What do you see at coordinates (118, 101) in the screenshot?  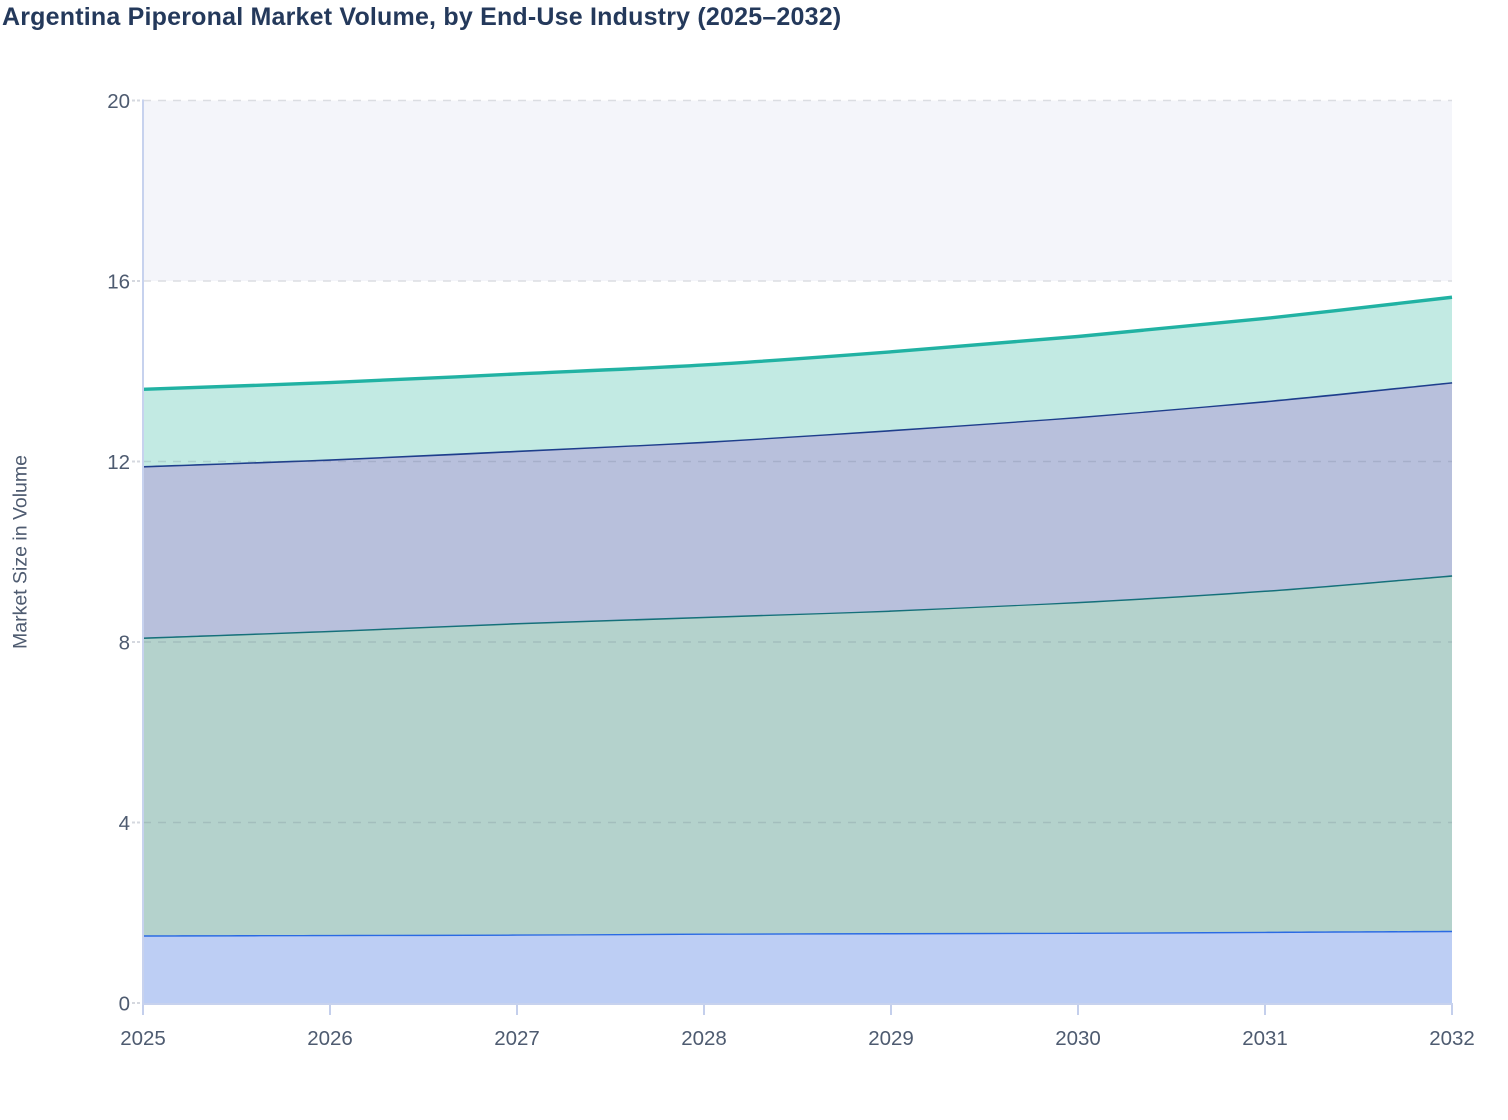 I see `y-tick-label: 20` at bounding box center [118, 101].